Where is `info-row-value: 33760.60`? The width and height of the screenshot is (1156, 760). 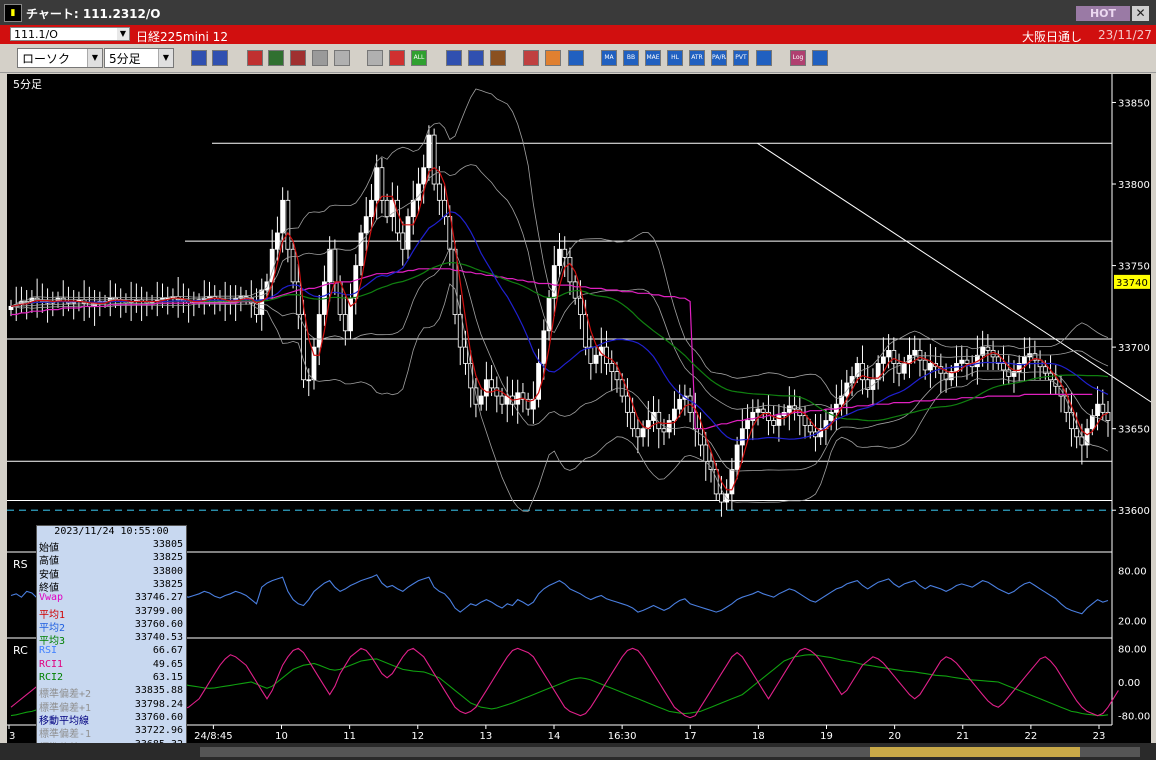 info-row-value: 33760.60 is located at coordinates (158, 717).